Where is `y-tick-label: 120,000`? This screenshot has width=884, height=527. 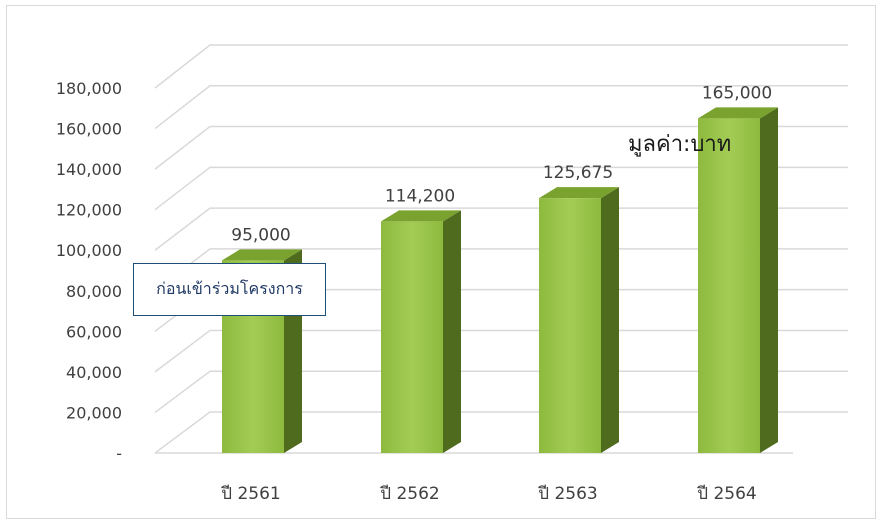
y-tick-label: 120,000 is located at coordinates (89, 210).